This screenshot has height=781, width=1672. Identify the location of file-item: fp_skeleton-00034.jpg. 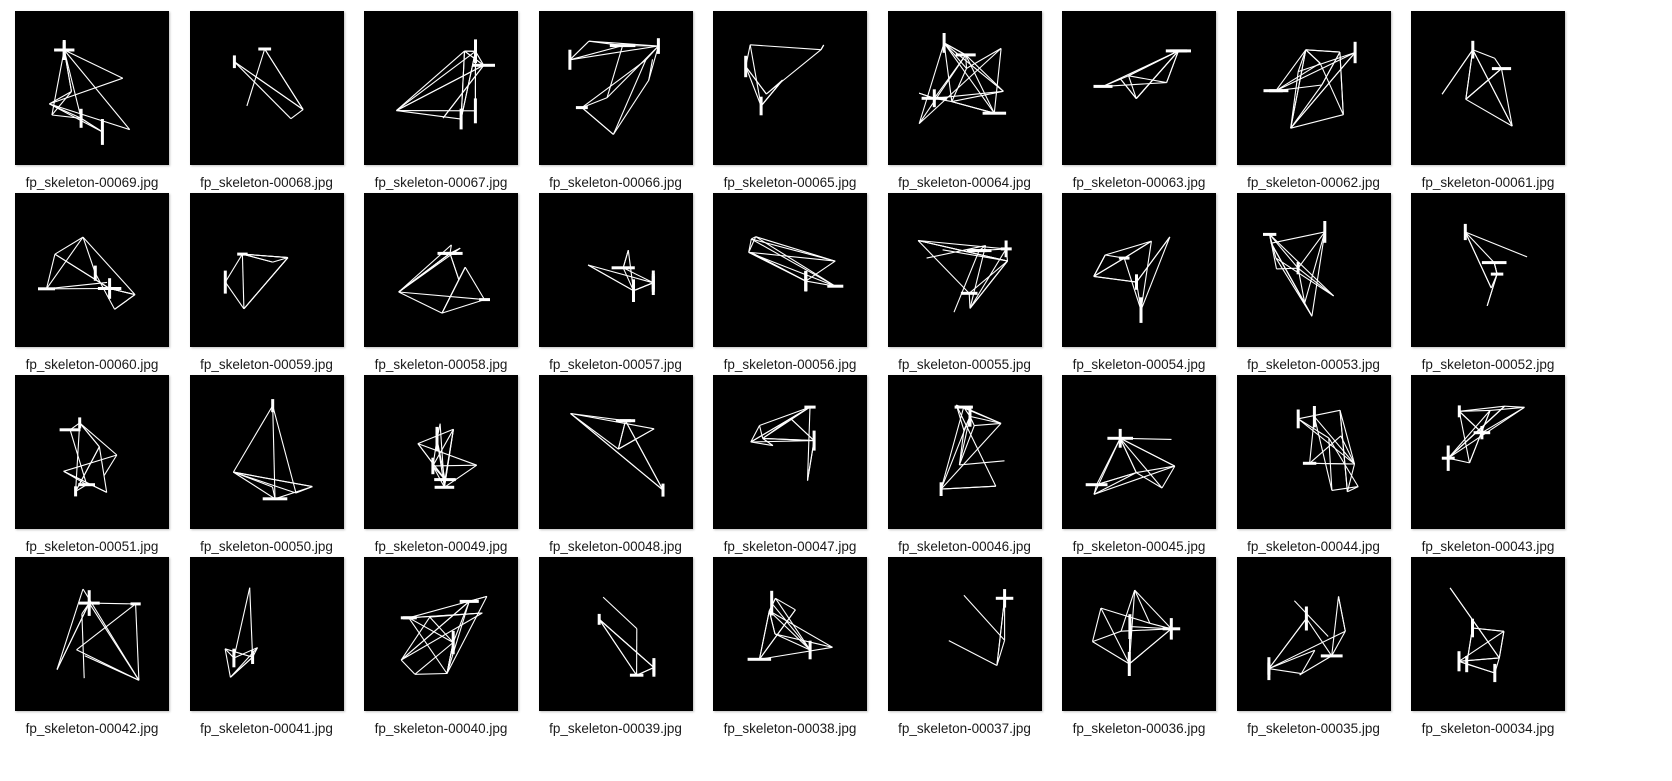
(1488, 646).